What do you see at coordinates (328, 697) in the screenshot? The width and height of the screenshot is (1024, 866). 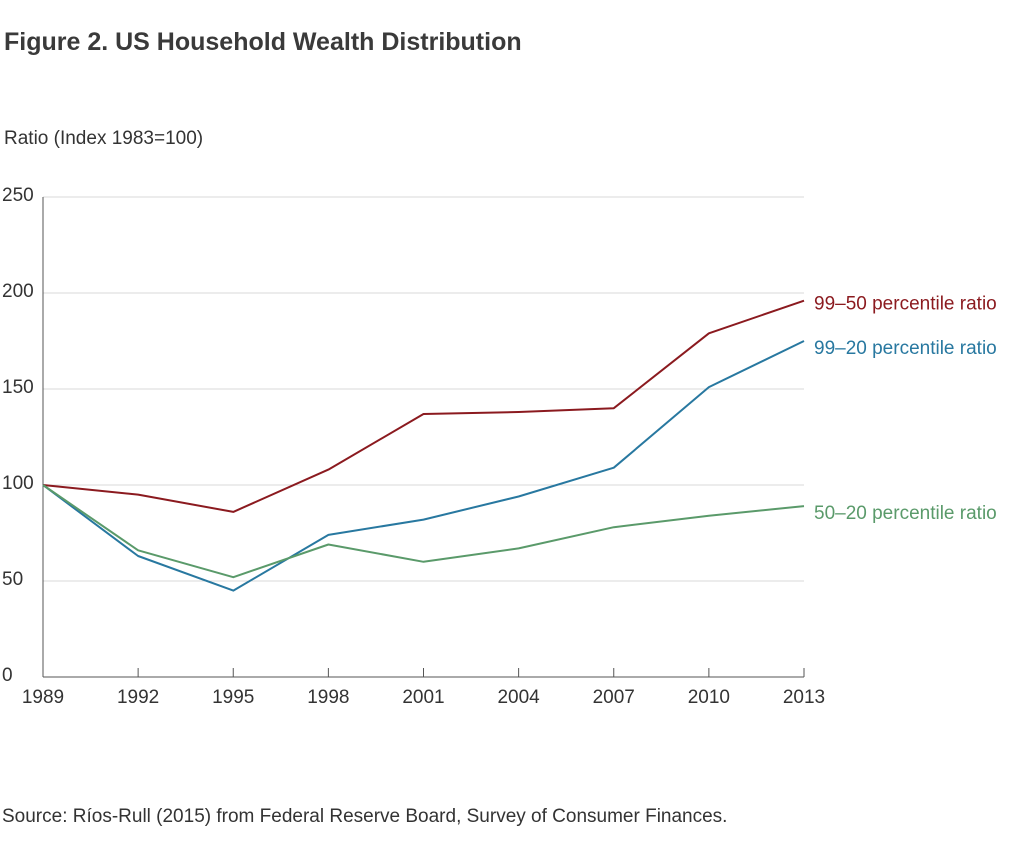 I see `x-tick-label-1998: 1998` at bounding box center [328, 697].